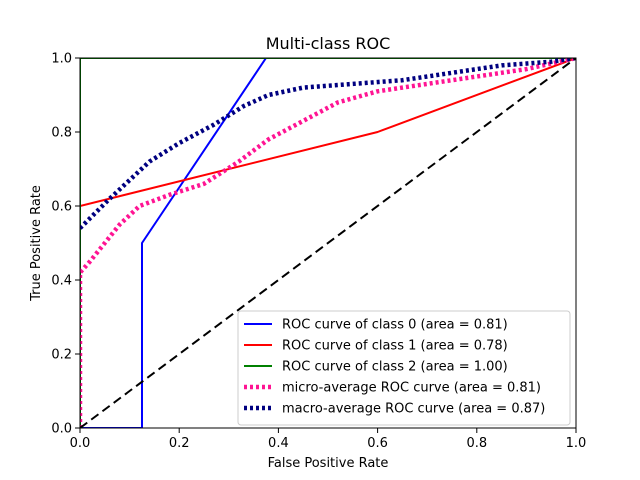 Image resolution: width=640 pixels, height=480 pixels. I want to click on x-axis-label: False Positive Rate, so click(328, 463).